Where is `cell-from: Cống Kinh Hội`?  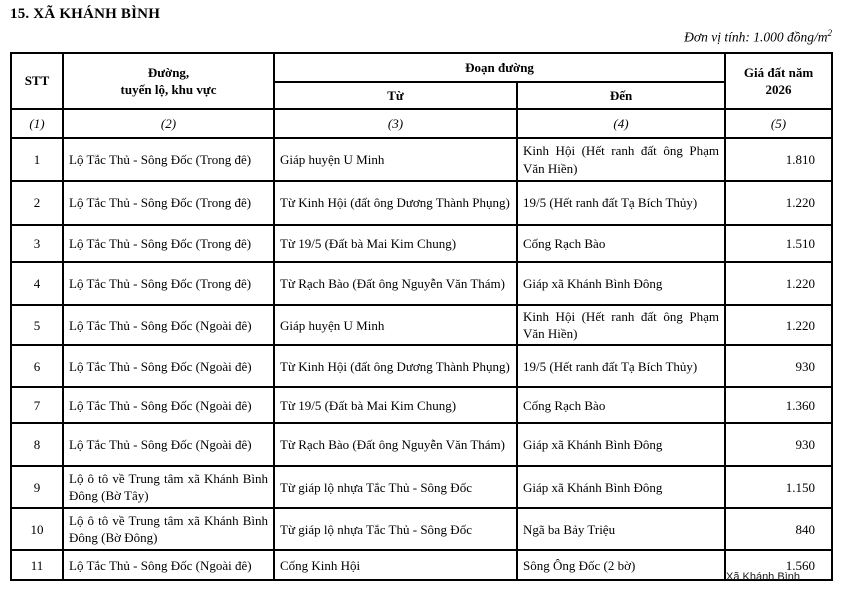
cell-from: Cống Kinh Hội is located at coordinates (395, 565).